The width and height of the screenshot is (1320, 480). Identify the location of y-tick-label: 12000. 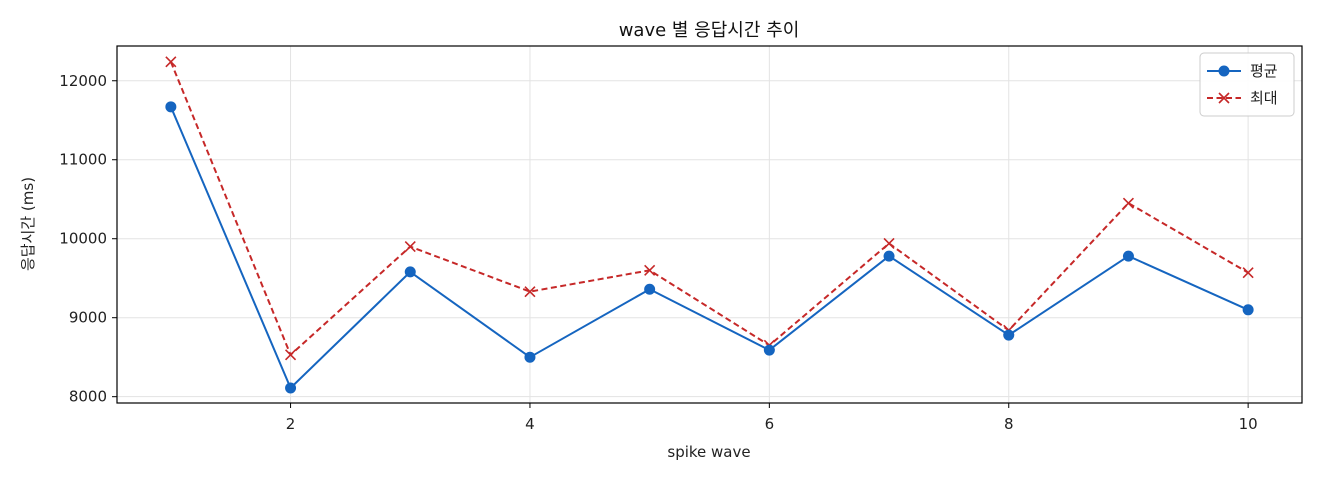
(83, 81).